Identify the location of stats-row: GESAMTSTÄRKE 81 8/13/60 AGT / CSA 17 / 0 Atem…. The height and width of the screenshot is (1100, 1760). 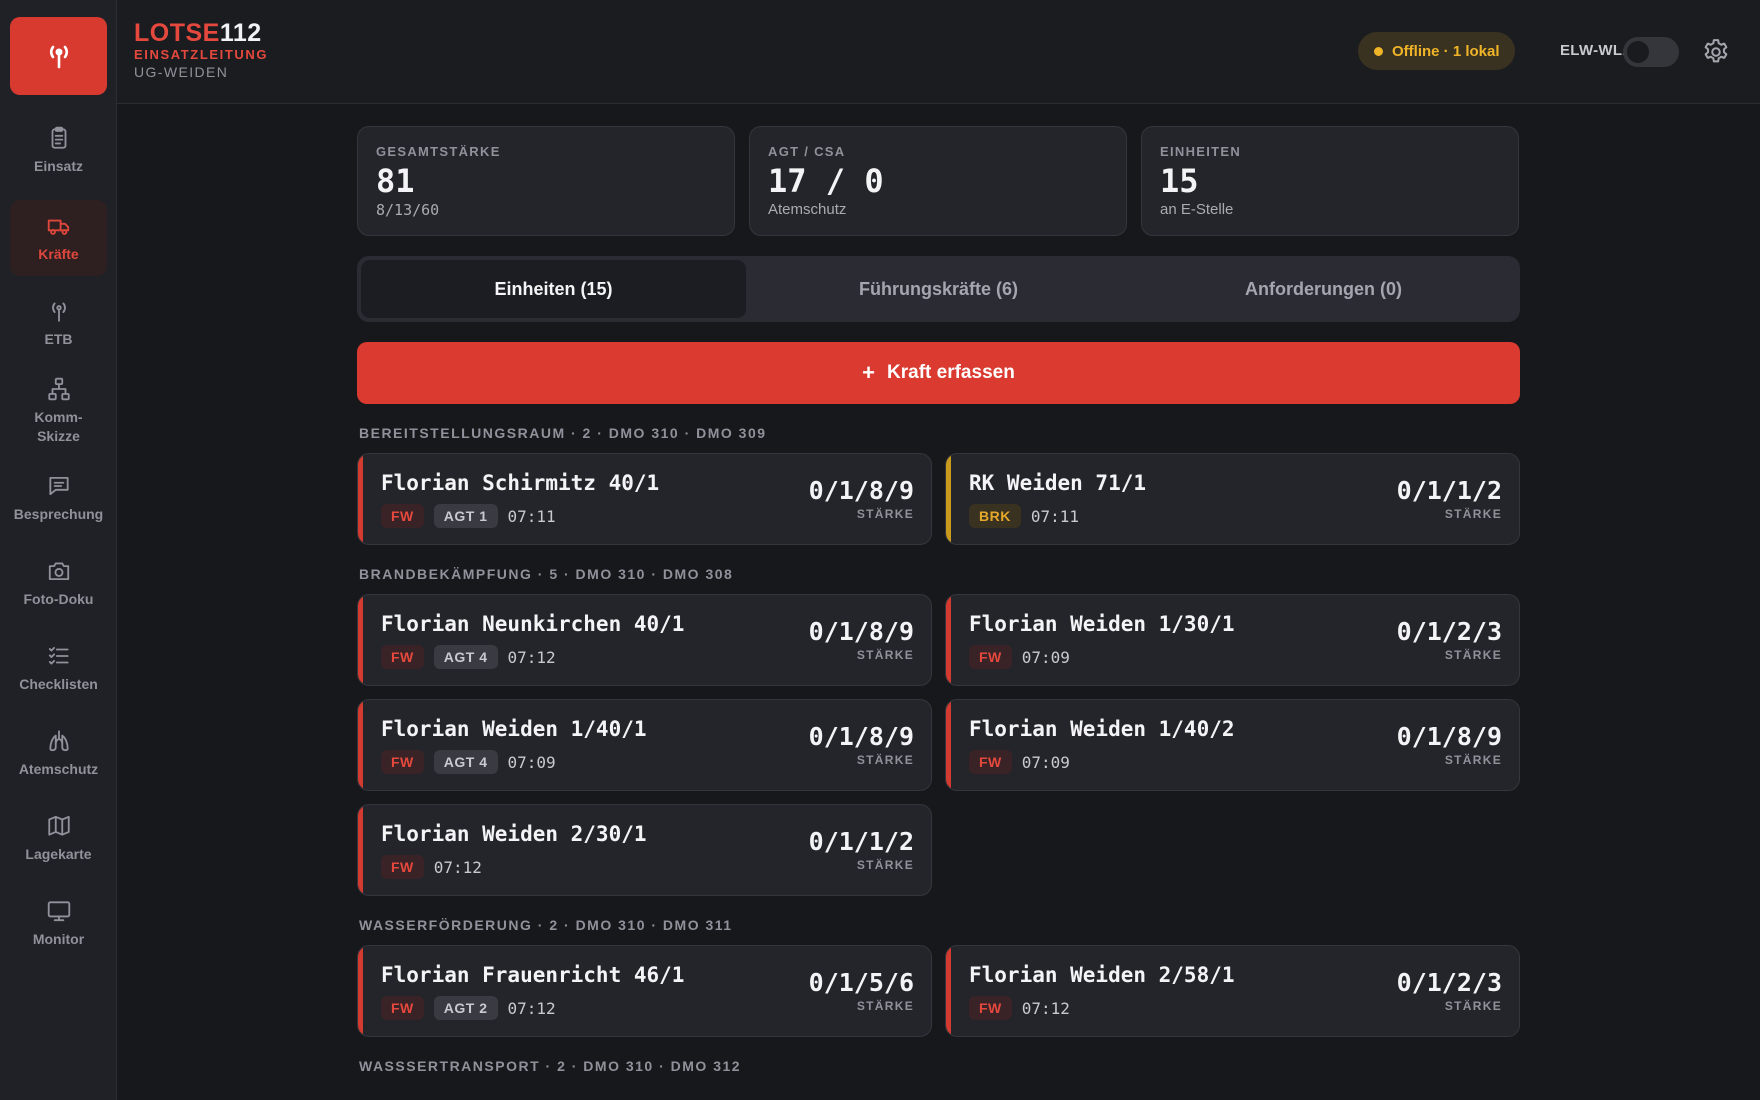
(938, 181).